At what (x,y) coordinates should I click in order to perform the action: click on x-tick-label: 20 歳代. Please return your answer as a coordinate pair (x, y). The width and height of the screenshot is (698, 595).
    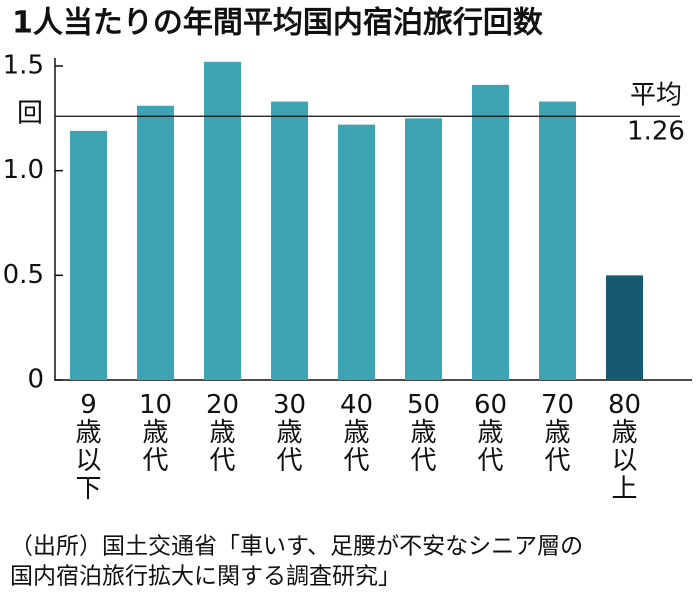
    Looking at the image, I should click on (222, 433).